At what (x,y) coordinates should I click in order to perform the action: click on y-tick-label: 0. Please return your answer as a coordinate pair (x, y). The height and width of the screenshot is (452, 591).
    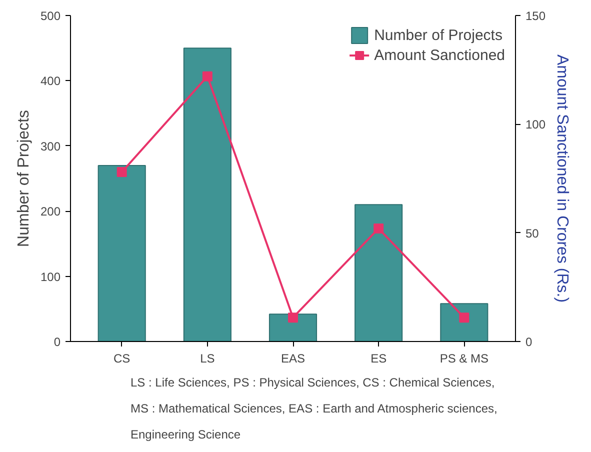
    Looking at the image, I should click on (57, 342).